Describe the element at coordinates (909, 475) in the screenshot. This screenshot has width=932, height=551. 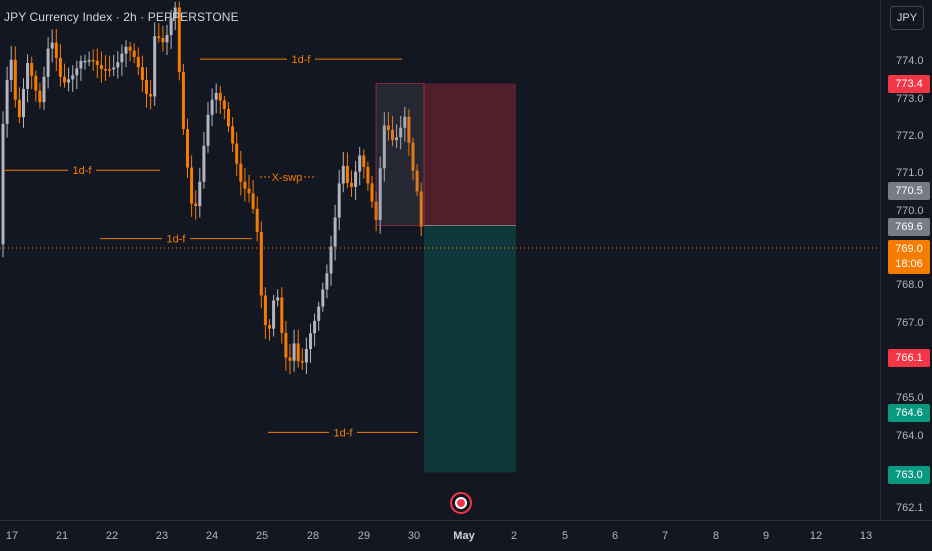
I see `take-profit-badge: 763.0` at that location.